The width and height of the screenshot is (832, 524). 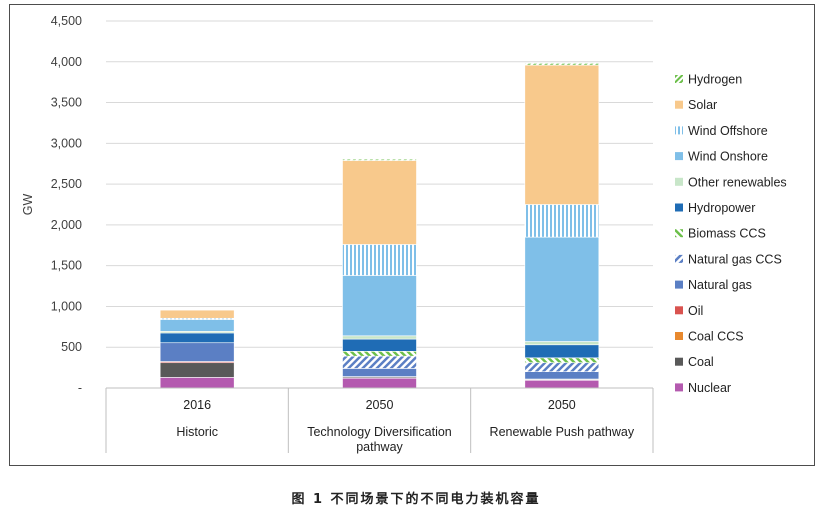 What do you see at coordinates (197, 432) in the screenshot?
I see `category-scenario-label: Historic` at bounding box center [197, 432].